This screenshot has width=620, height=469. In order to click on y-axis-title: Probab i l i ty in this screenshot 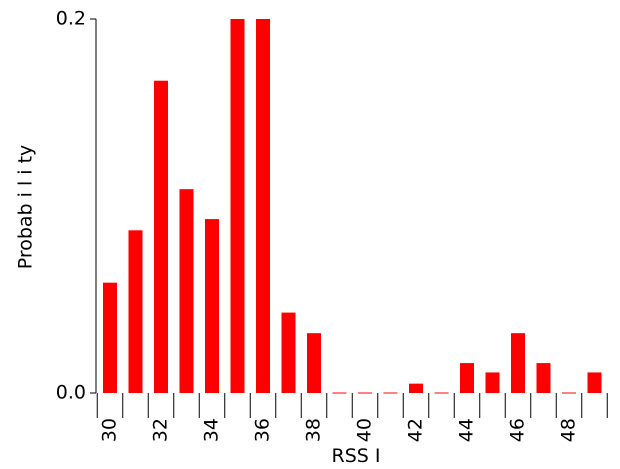, I will do `click(26, 207)`.